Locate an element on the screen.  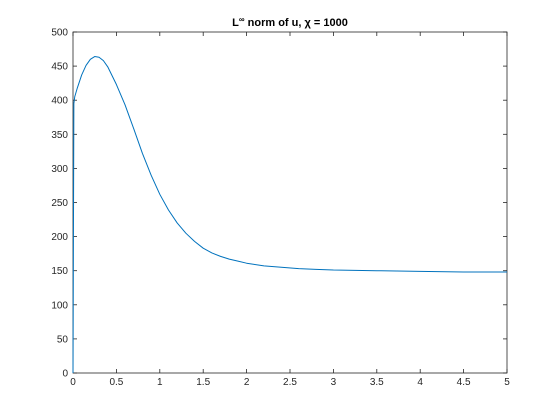
y-tick-label: 0 is located at coordinates (65, 374).